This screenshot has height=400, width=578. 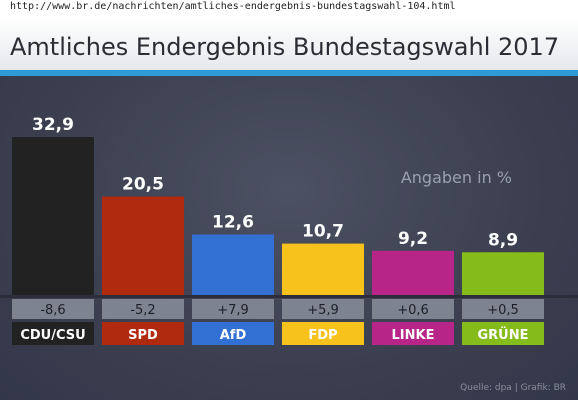 I want to click on bar-afd, so click(x=233, y=264).